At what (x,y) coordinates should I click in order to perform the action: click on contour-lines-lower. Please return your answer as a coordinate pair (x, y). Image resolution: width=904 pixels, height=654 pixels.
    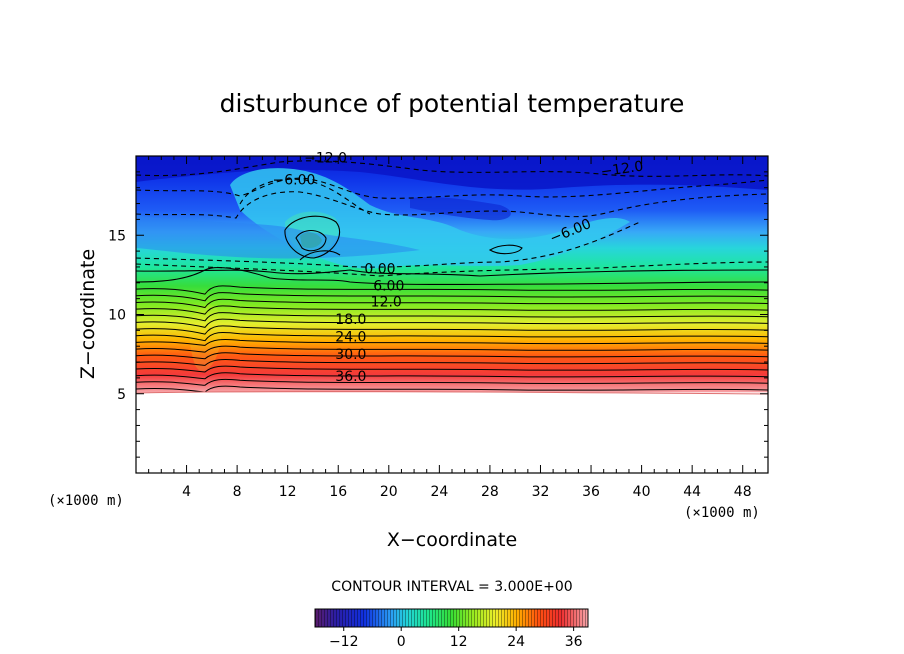
    Looking at the image, I should click on (452, 340).